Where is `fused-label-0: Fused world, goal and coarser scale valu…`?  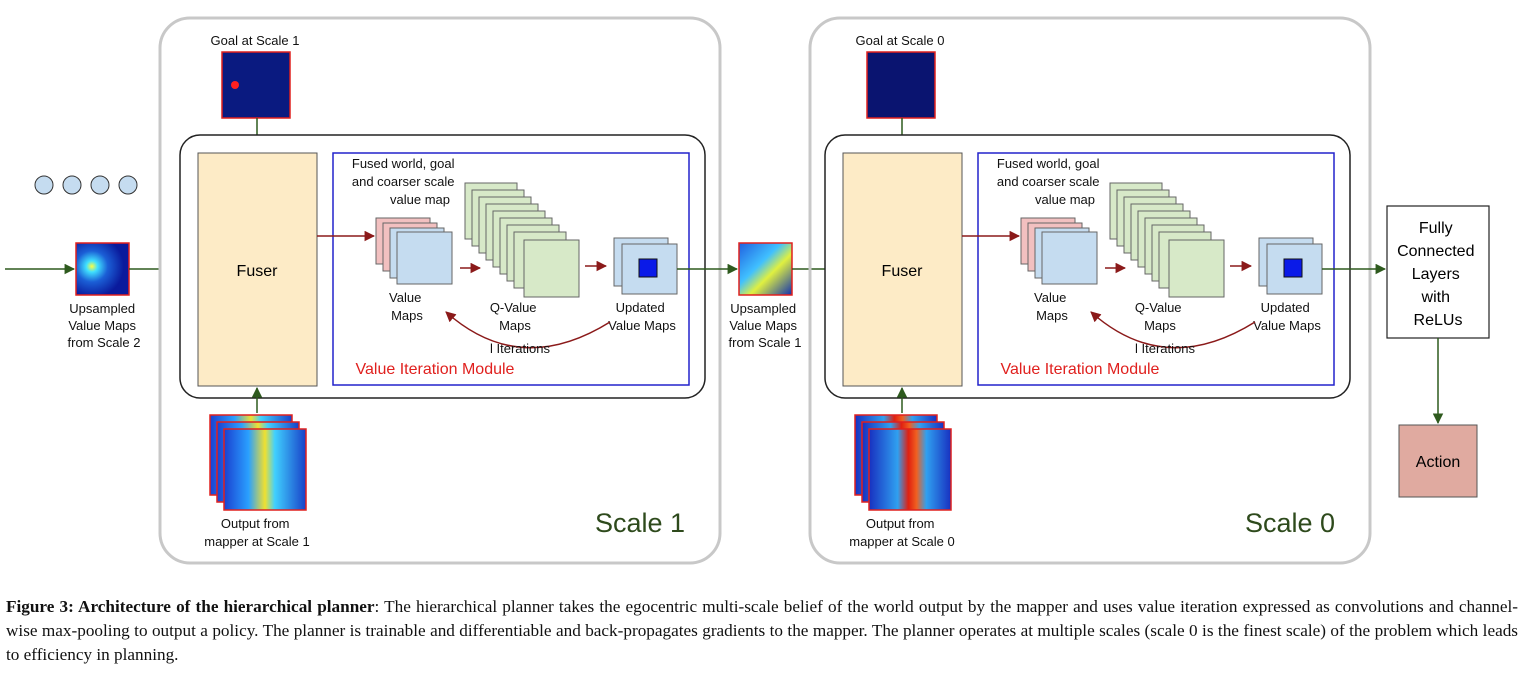 fused-label-0: Fused world, goal and coarser scale valu… is located at coordinates (1050, 181).